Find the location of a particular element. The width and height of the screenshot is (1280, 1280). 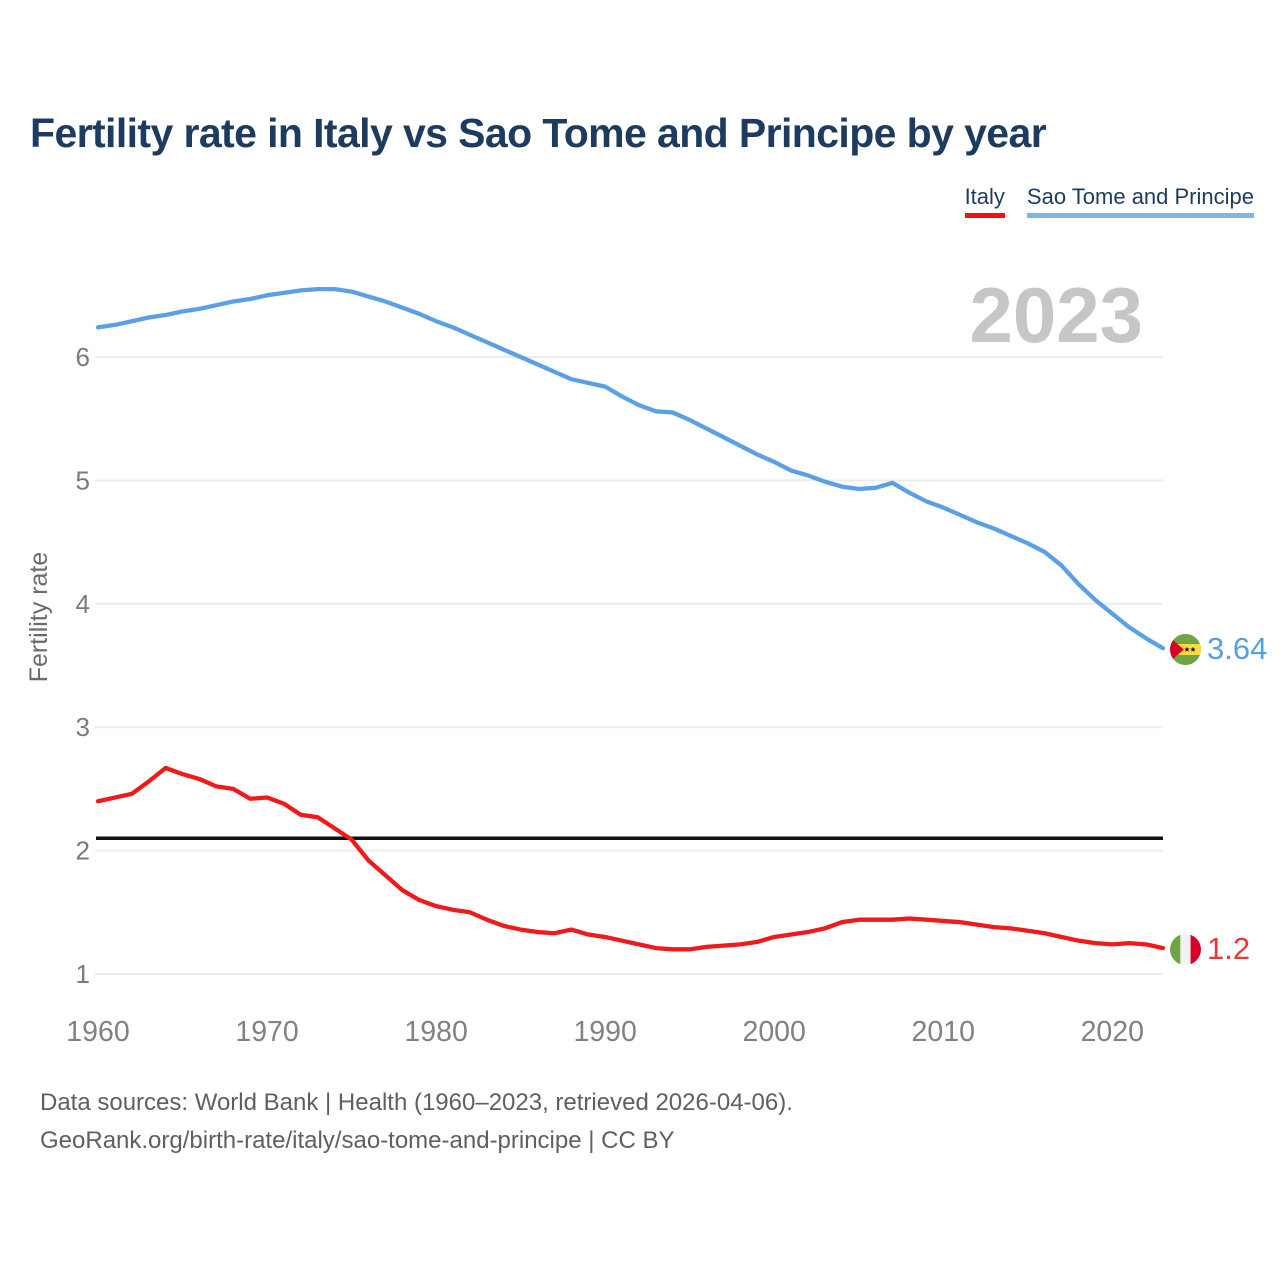

legend: Italy Sao Tome and Principe is located at coordinates (1109, 201).